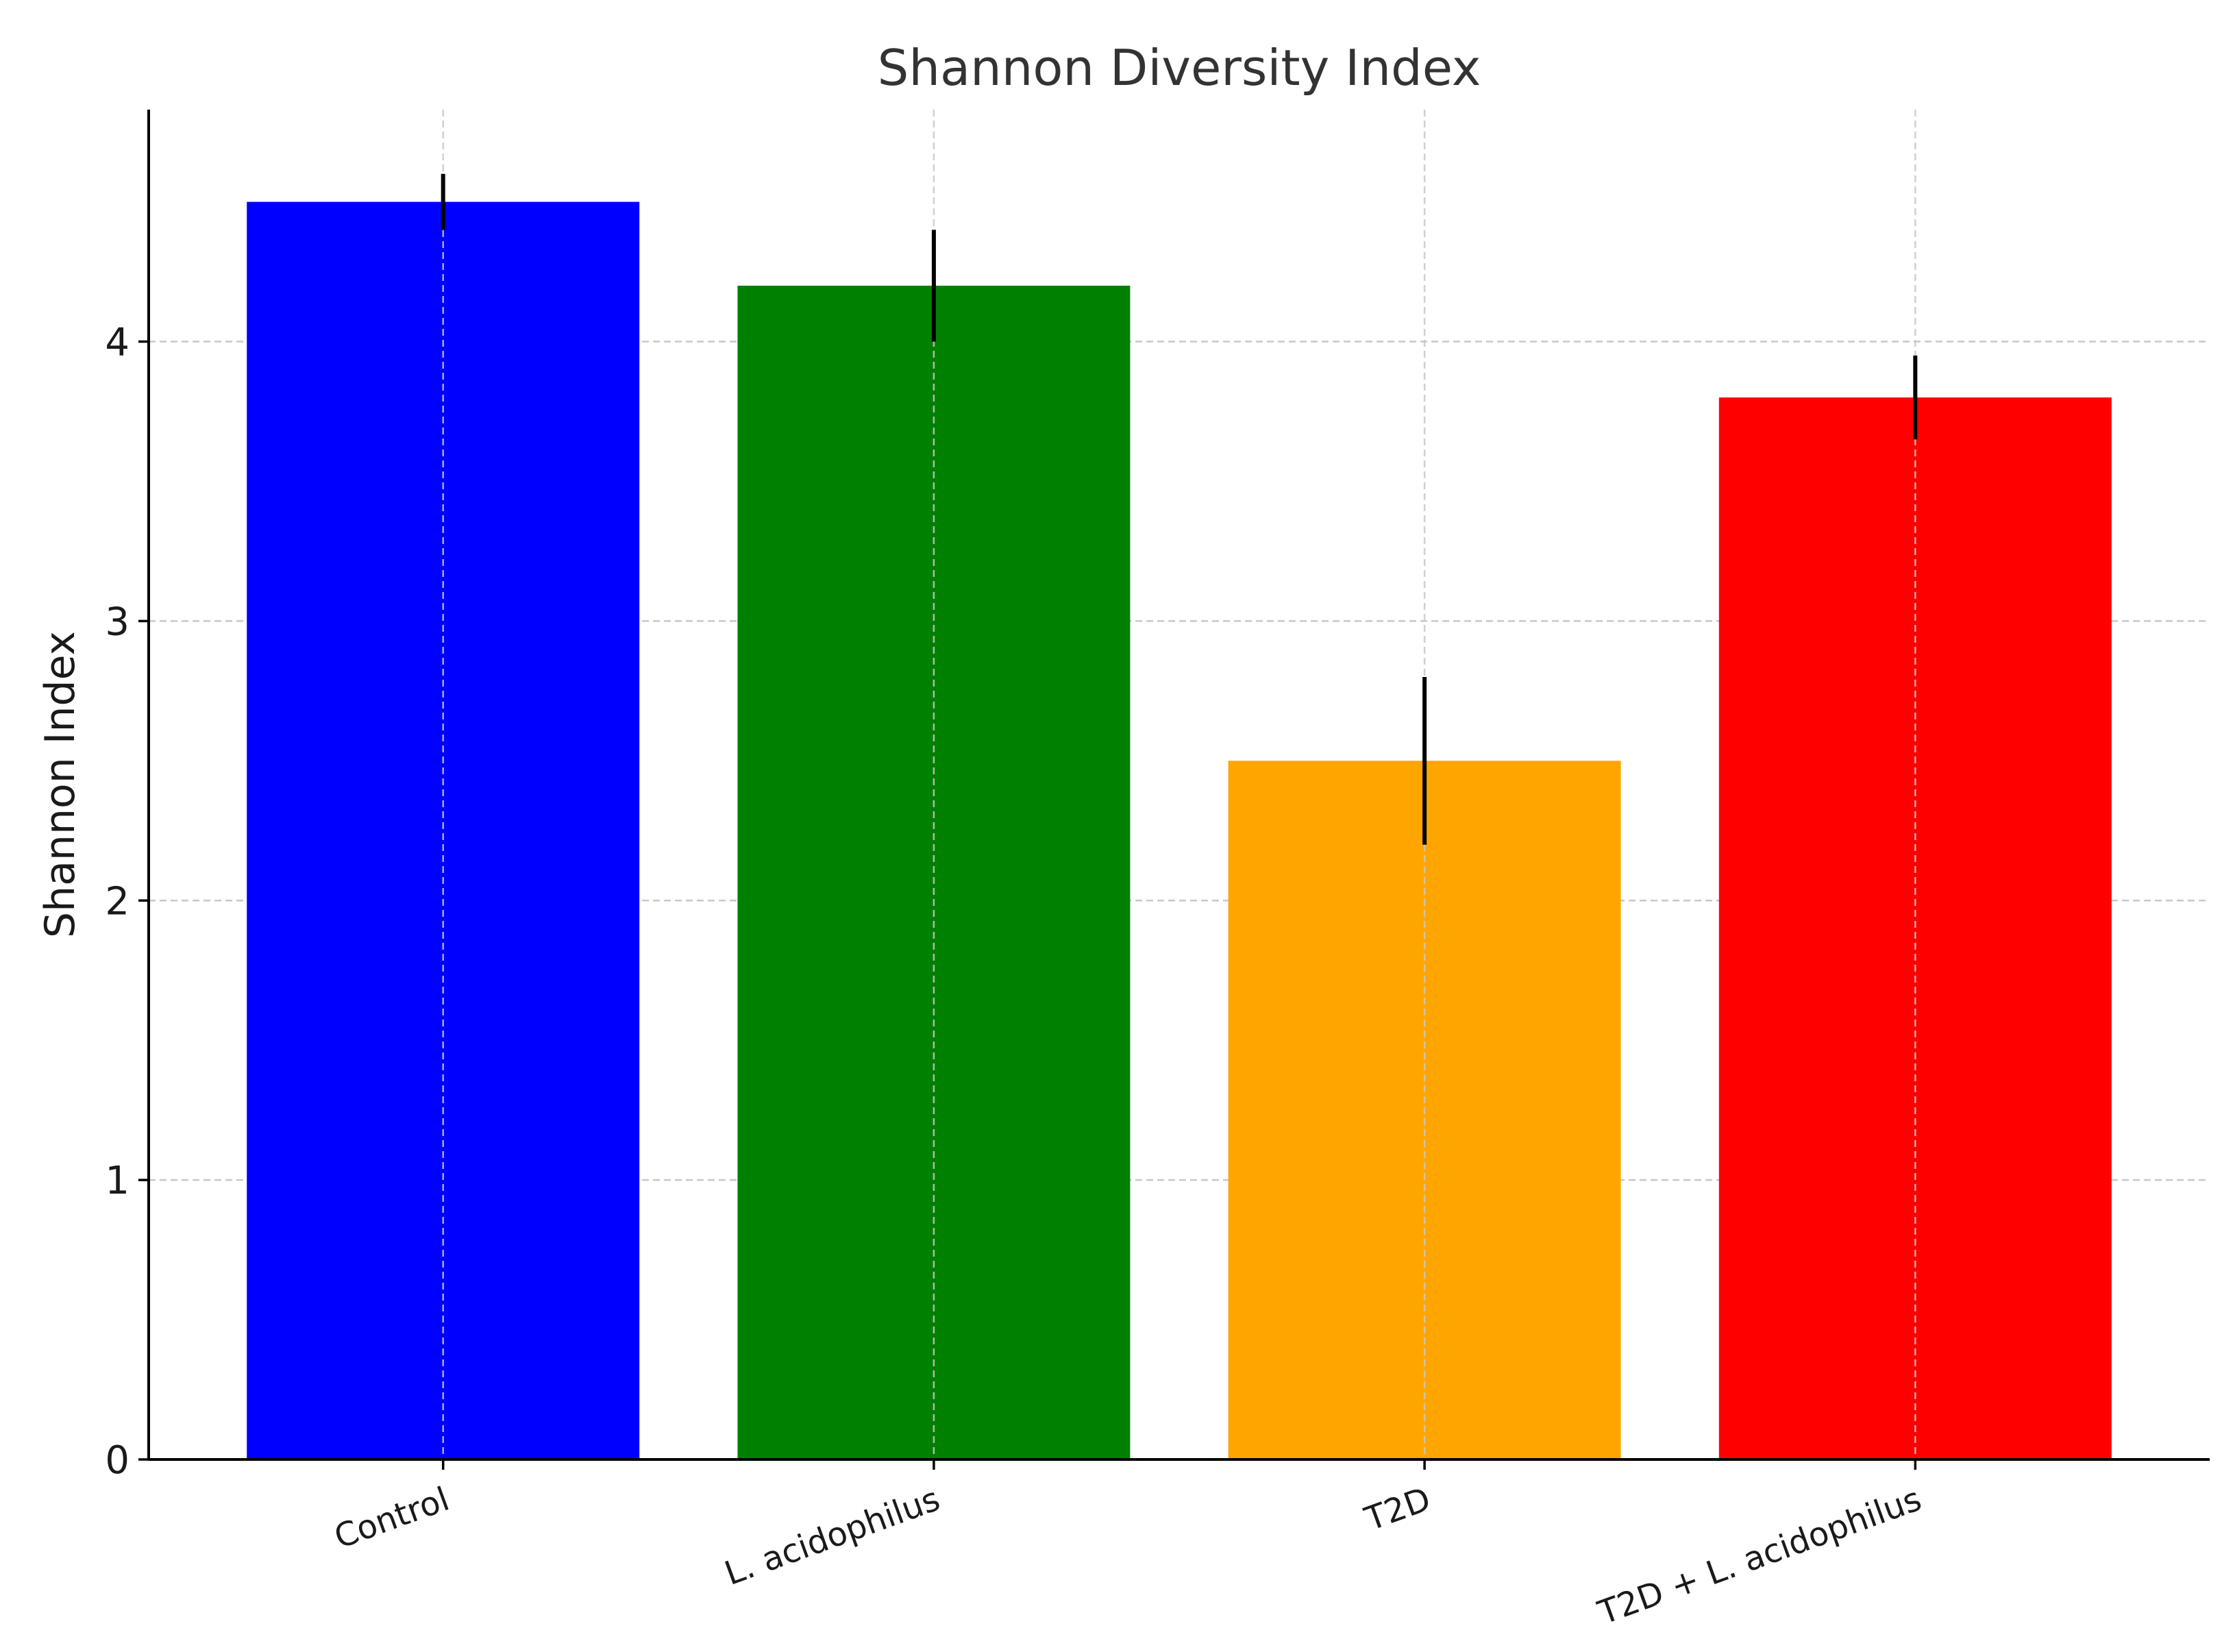 The width and height of the screenshot is (2233, 1652). What do you see at coordinates (60, 785) in the screenshot?
I see `y-axis-label: Shannon Index` at bounding box center [60, 785].